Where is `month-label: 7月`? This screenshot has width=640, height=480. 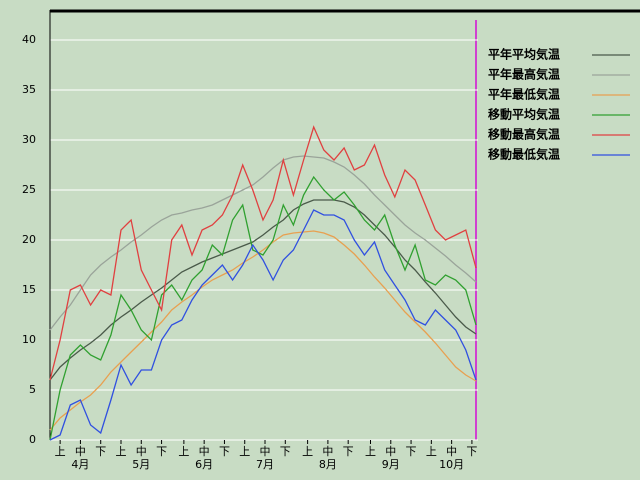 month-label: 7月 is located at coordinates (265, 464).